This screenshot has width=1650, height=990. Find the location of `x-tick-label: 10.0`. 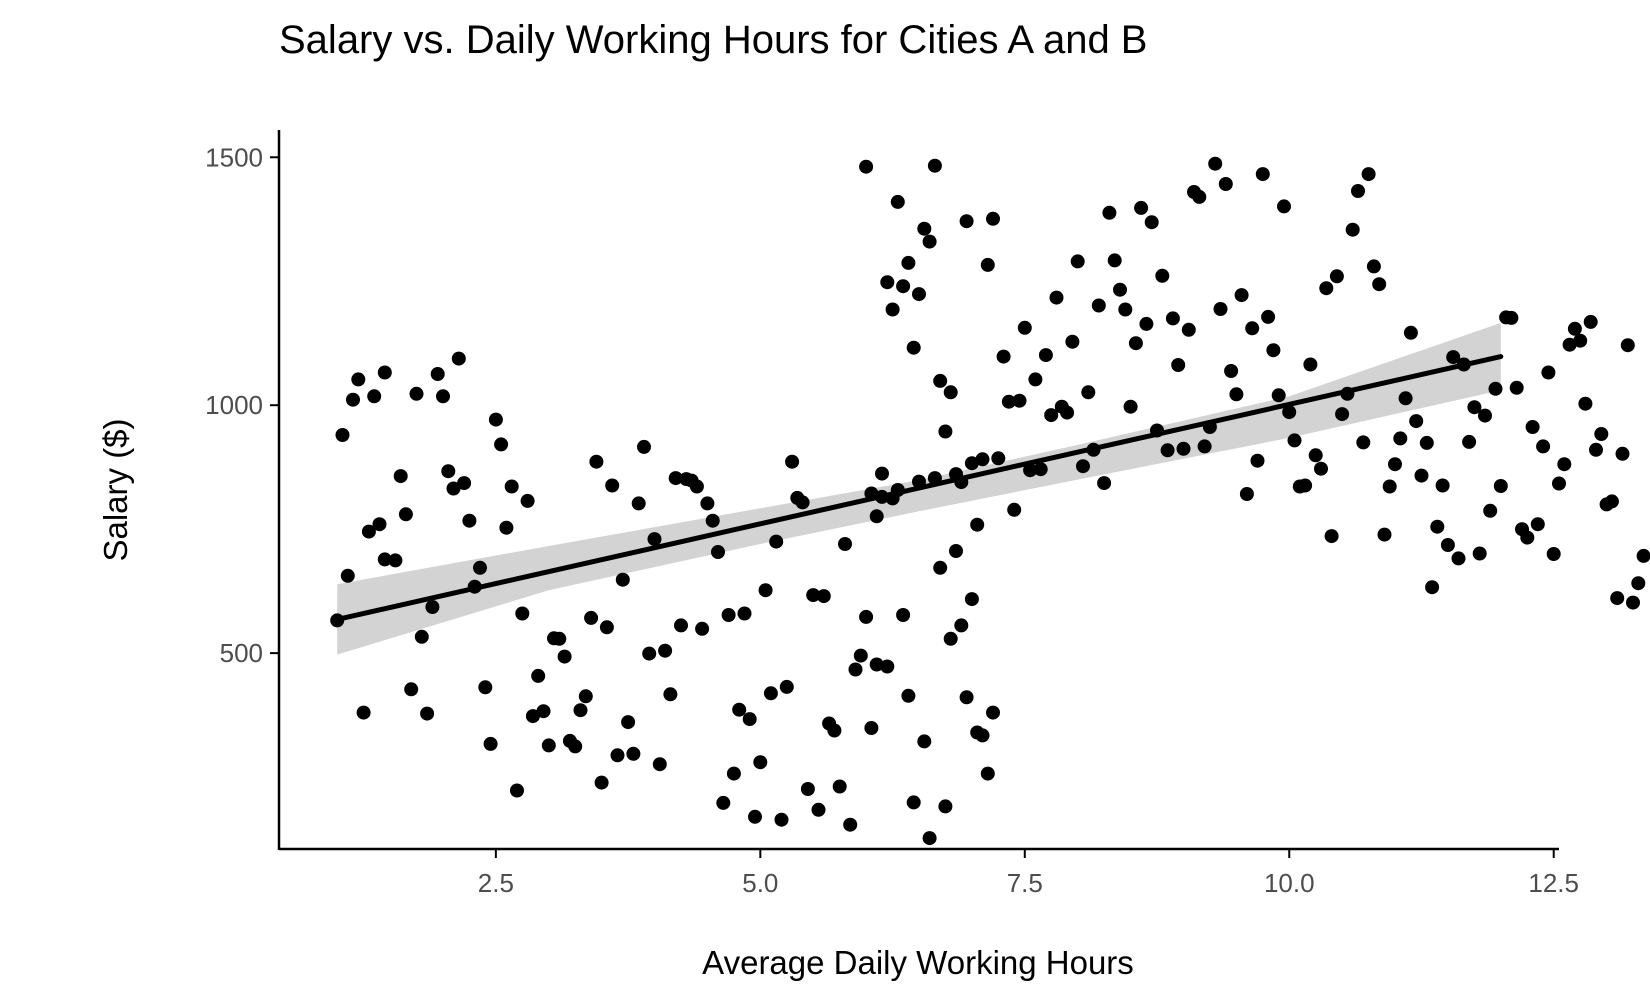

x-tick-label: 10.0 is located at coordinates (1289, 883).